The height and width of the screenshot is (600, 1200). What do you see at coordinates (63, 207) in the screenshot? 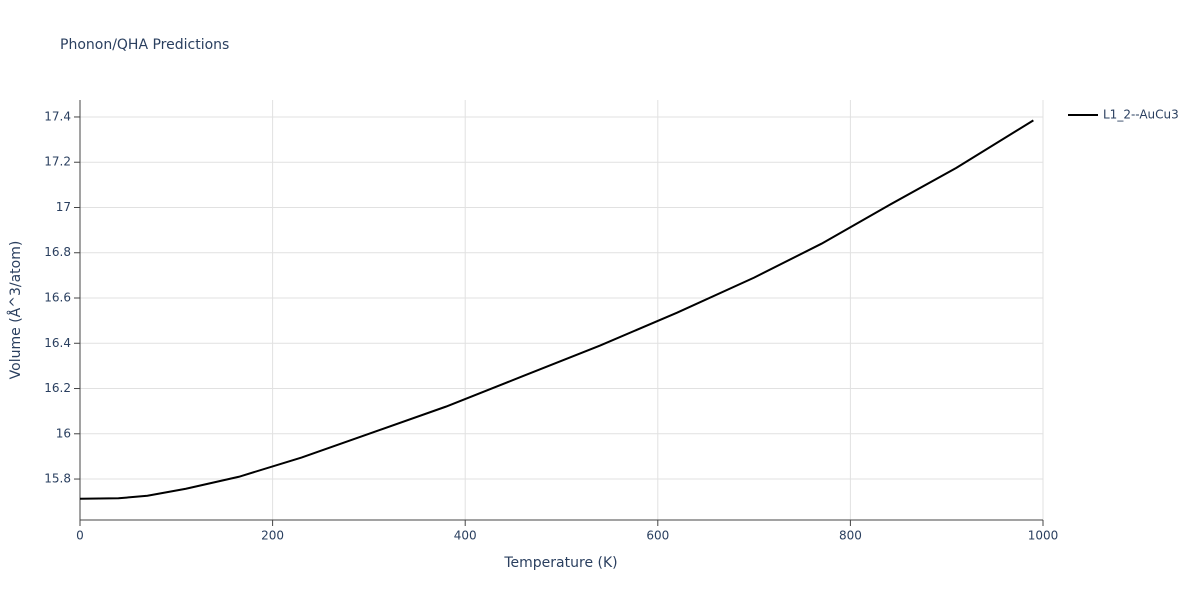
I see `y-tick-label: 17` at bounding box center [63, 207].